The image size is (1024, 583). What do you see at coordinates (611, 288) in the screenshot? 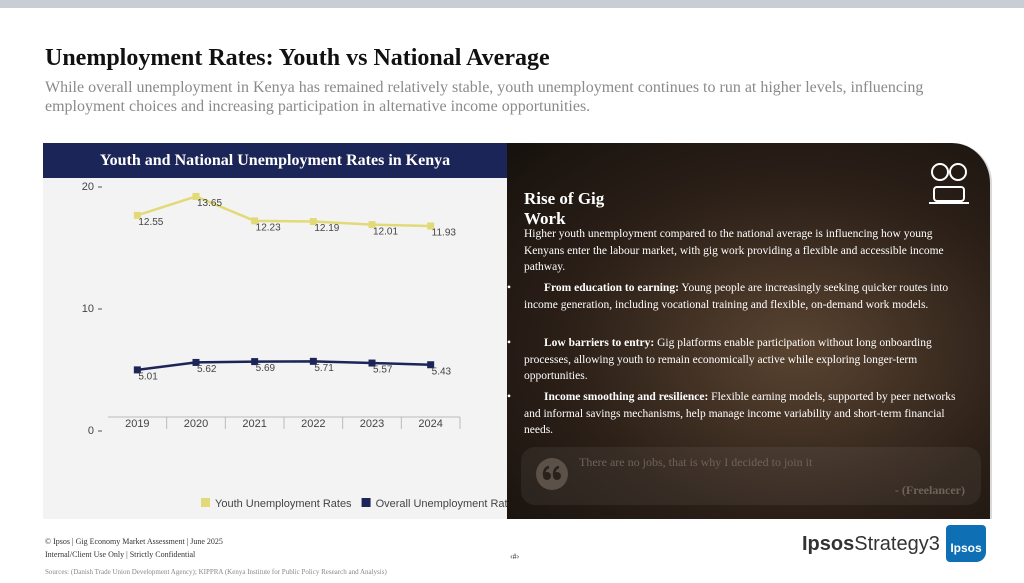
I see `bullet-lead: From education to earning:` at bounding box center [611, 288].